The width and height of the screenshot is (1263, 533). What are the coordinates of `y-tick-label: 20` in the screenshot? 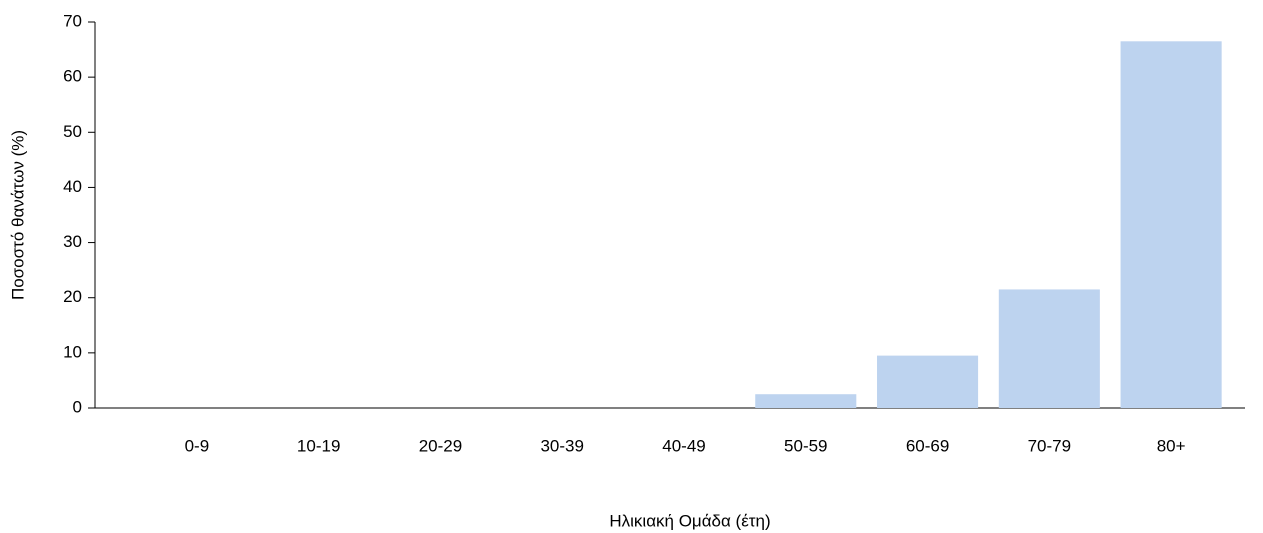 It's located at (72, 296).